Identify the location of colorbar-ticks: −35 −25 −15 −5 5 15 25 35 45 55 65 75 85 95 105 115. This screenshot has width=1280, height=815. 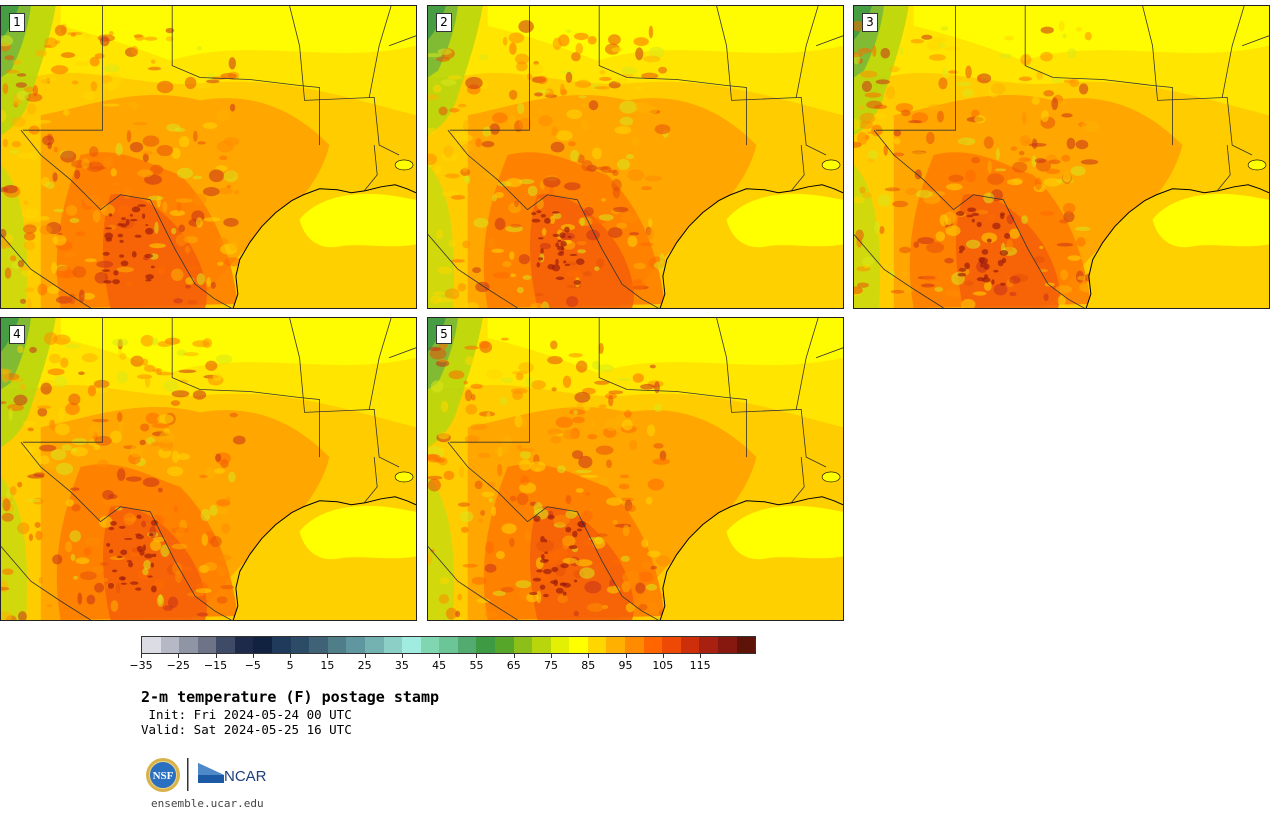
(442, 665).